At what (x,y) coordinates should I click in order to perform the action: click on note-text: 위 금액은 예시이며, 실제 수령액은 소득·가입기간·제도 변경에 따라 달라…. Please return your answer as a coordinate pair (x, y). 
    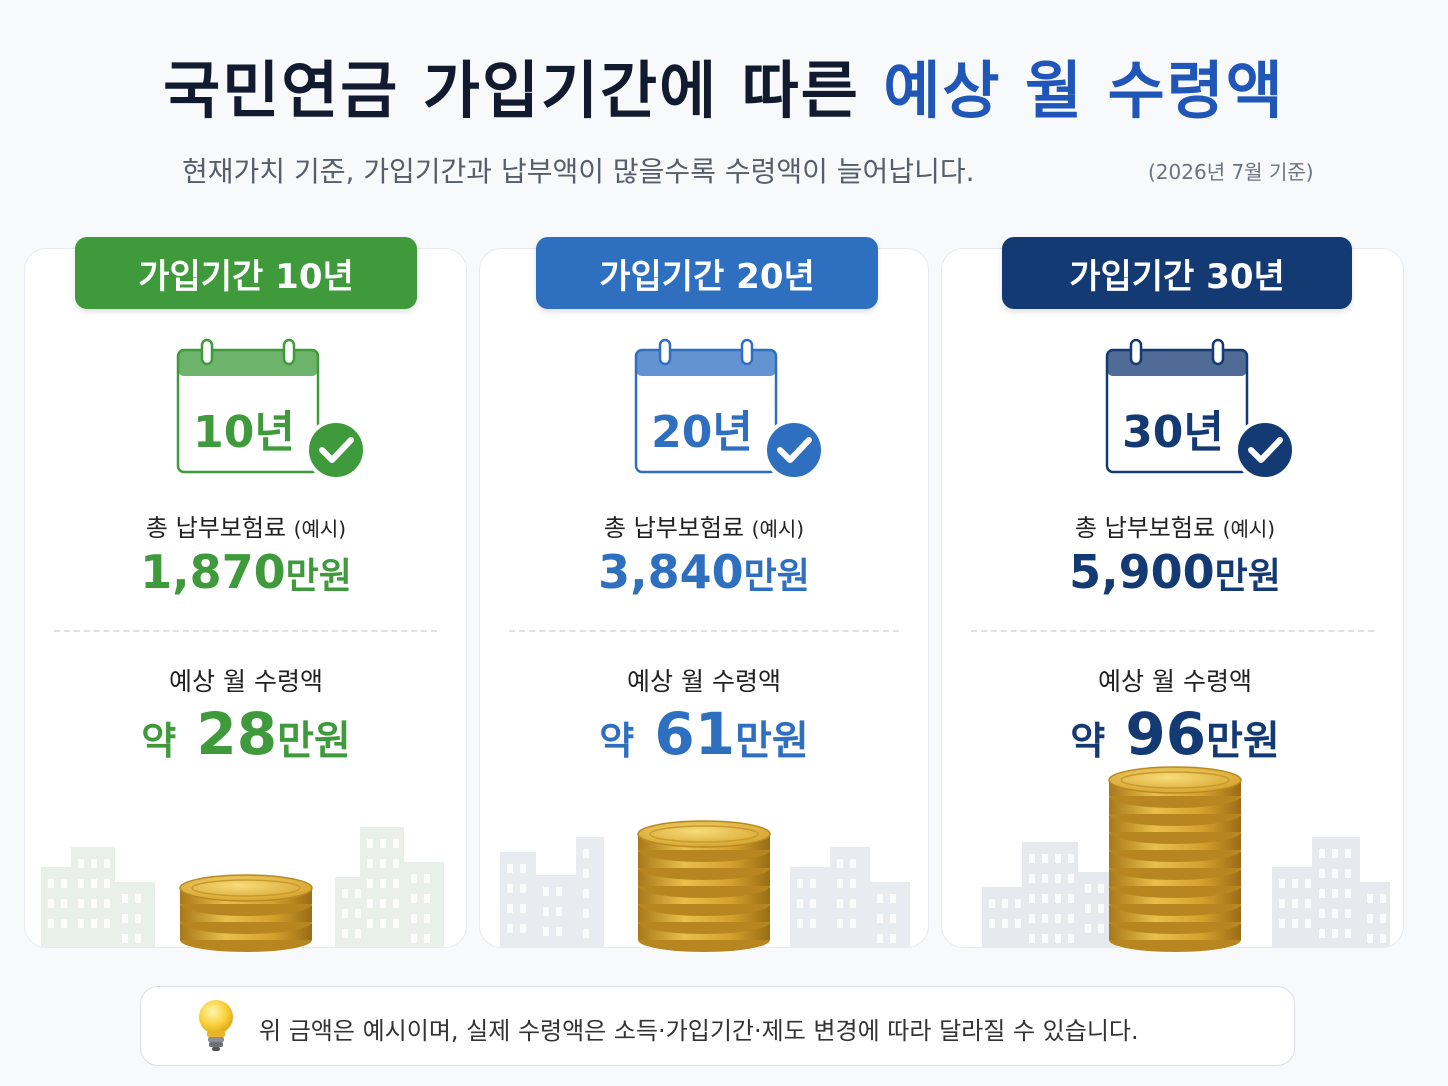
    Looking at the image, I should click on (699, 1031).